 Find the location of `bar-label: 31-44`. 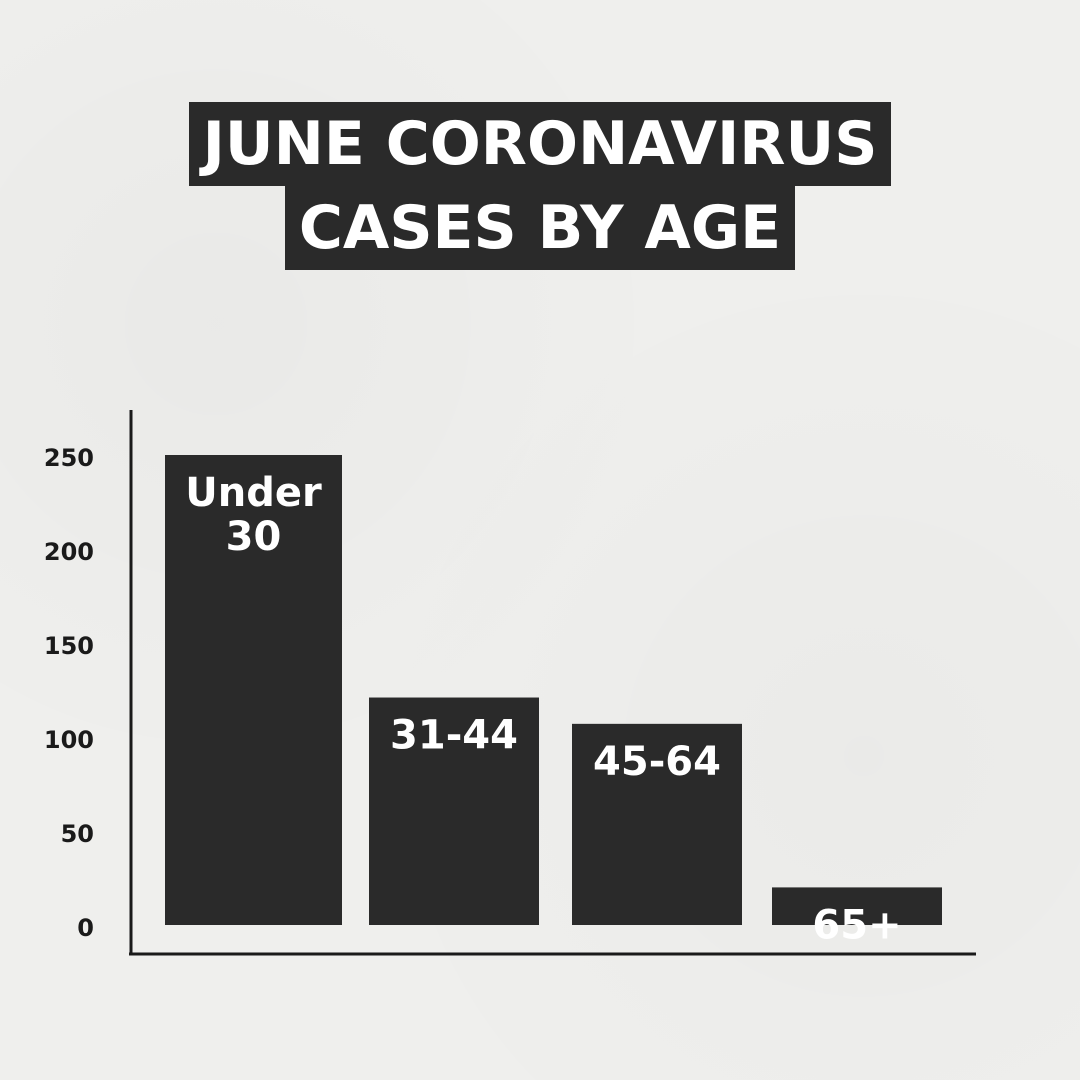

bar-label: 31-44 is located at coordinates (454, 736).